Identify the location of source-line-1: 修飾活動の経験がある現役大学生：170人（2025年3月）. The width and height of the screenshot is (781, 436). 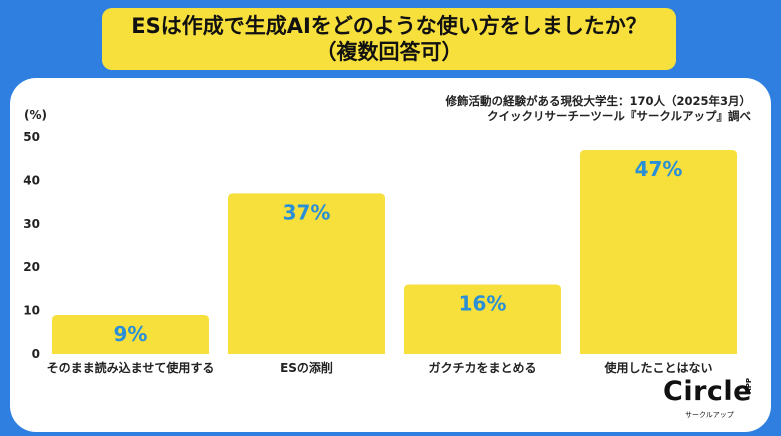
(598, 101).